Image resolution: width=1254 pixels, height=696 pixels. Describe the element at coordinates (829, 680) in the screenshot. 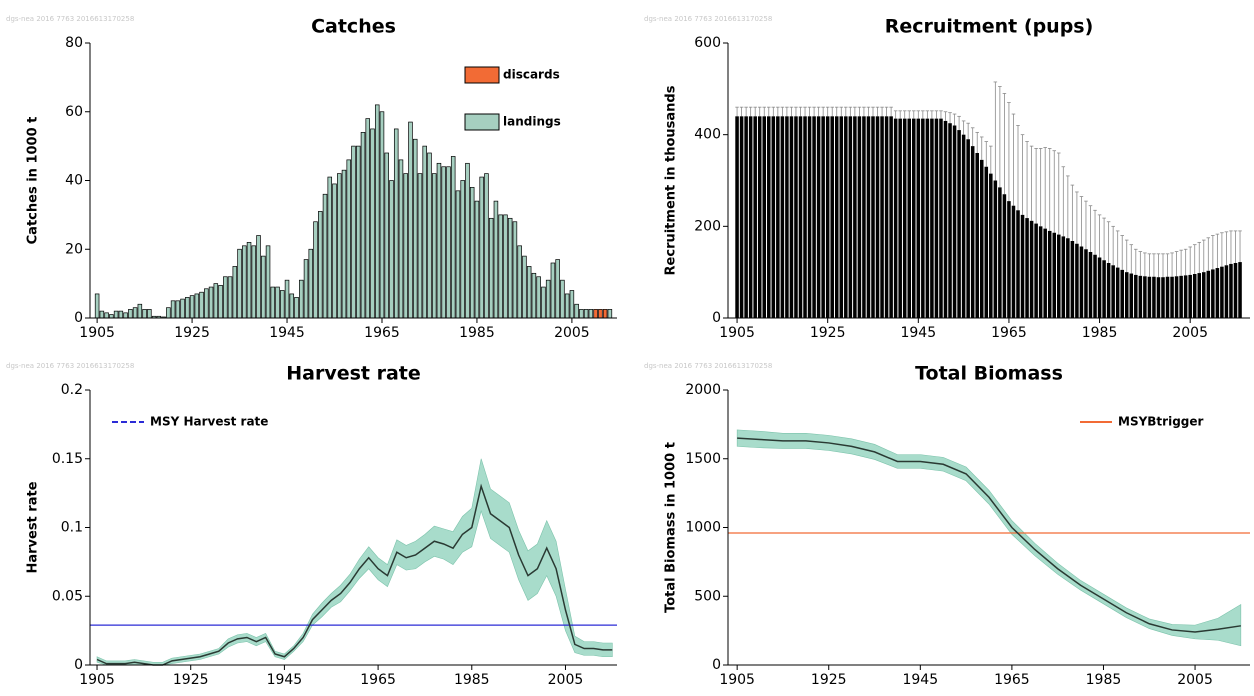

I see `x-tick-label: 1925` at that location.